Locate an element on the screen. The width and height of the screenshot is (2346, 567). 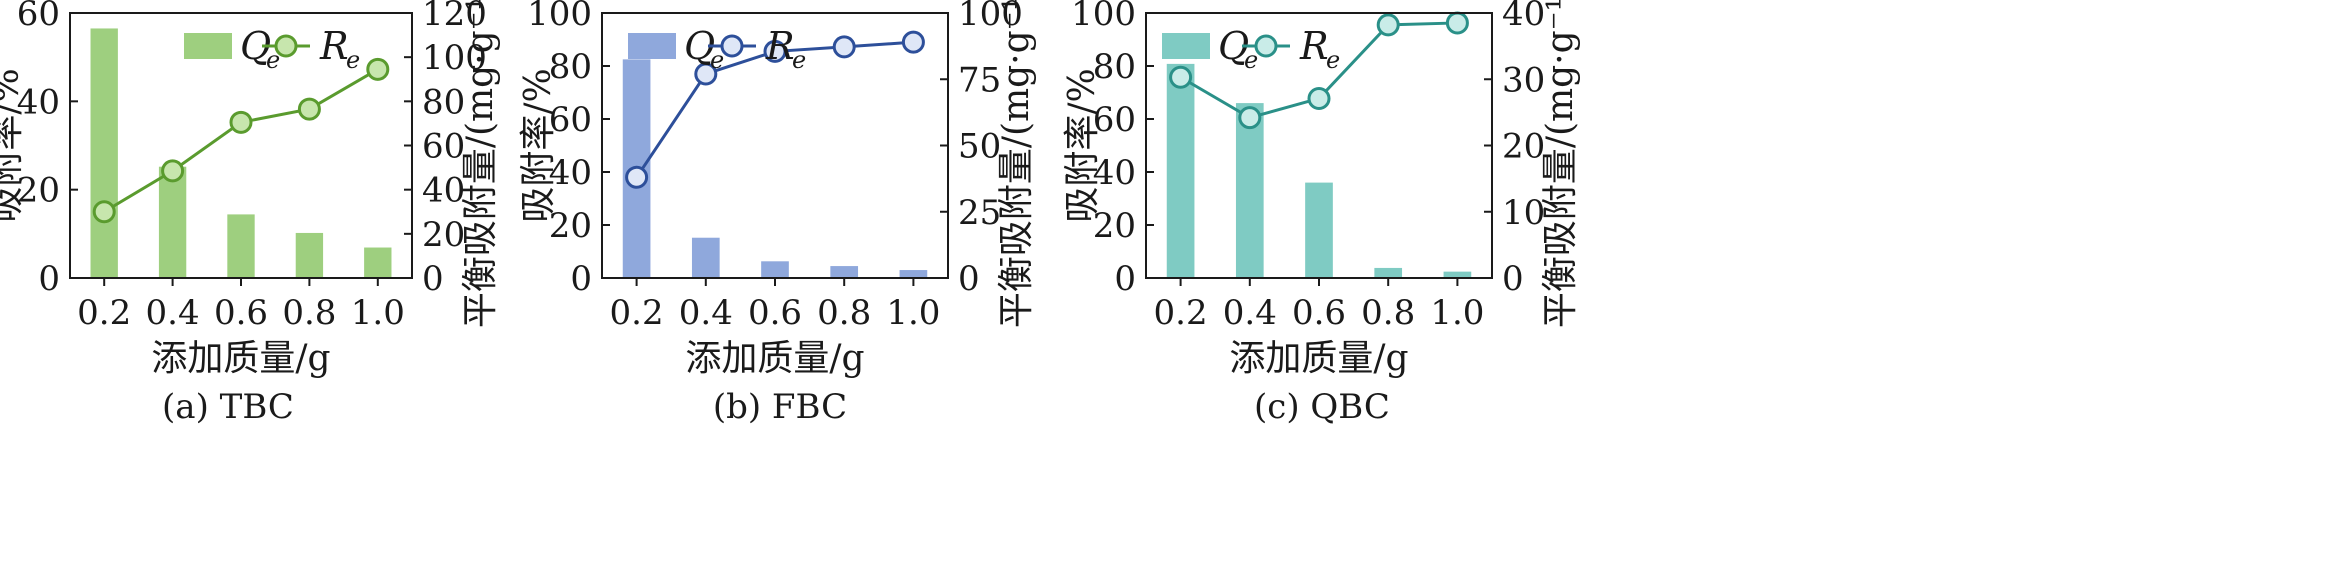
tick-label-right: 25 is located at coordinates (979, 213).